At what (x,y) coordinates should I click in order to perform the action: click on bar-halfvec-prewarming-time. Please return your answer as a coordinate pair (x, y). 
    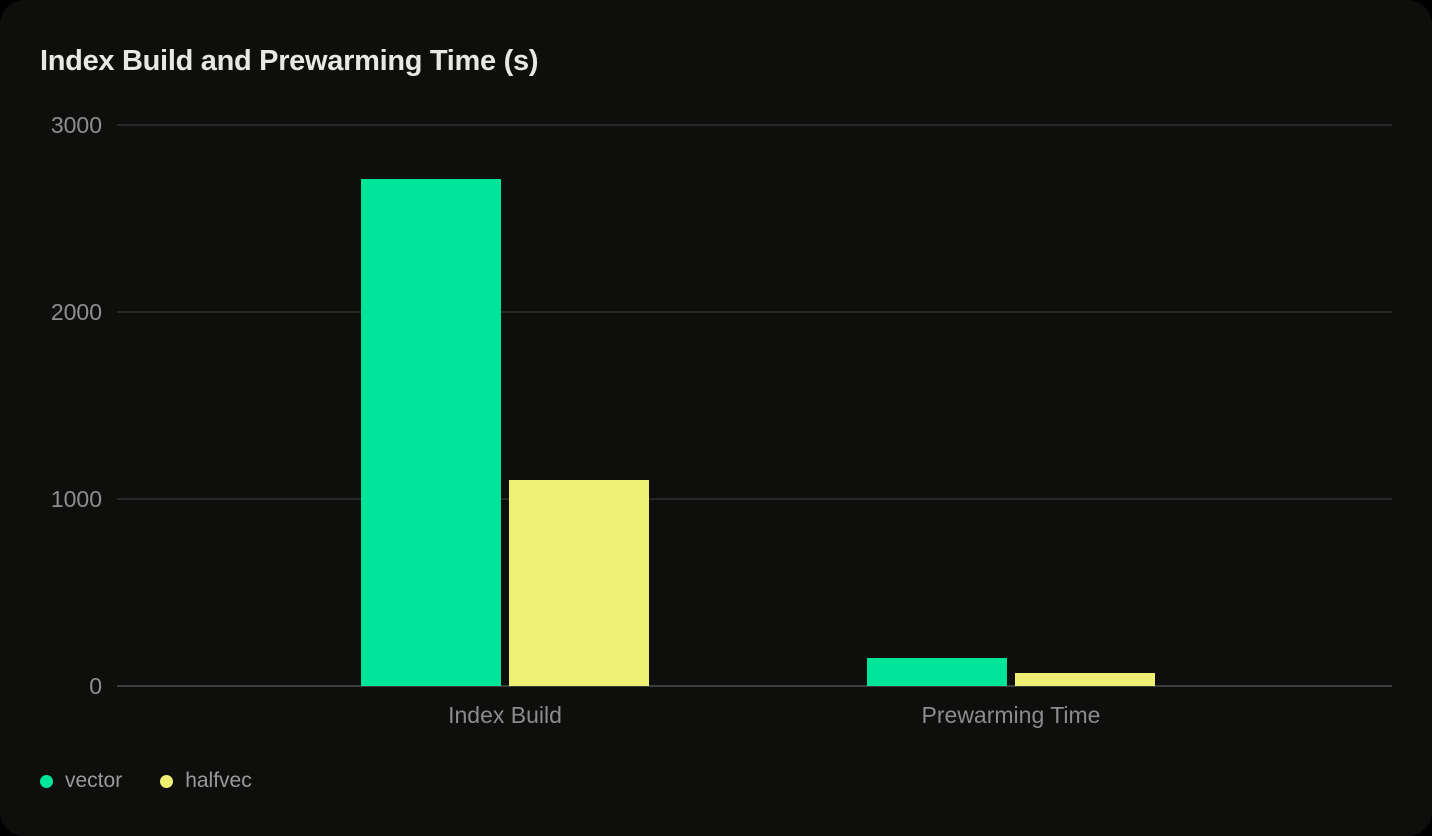
    Looking at the image, I should click on (1085, 679).